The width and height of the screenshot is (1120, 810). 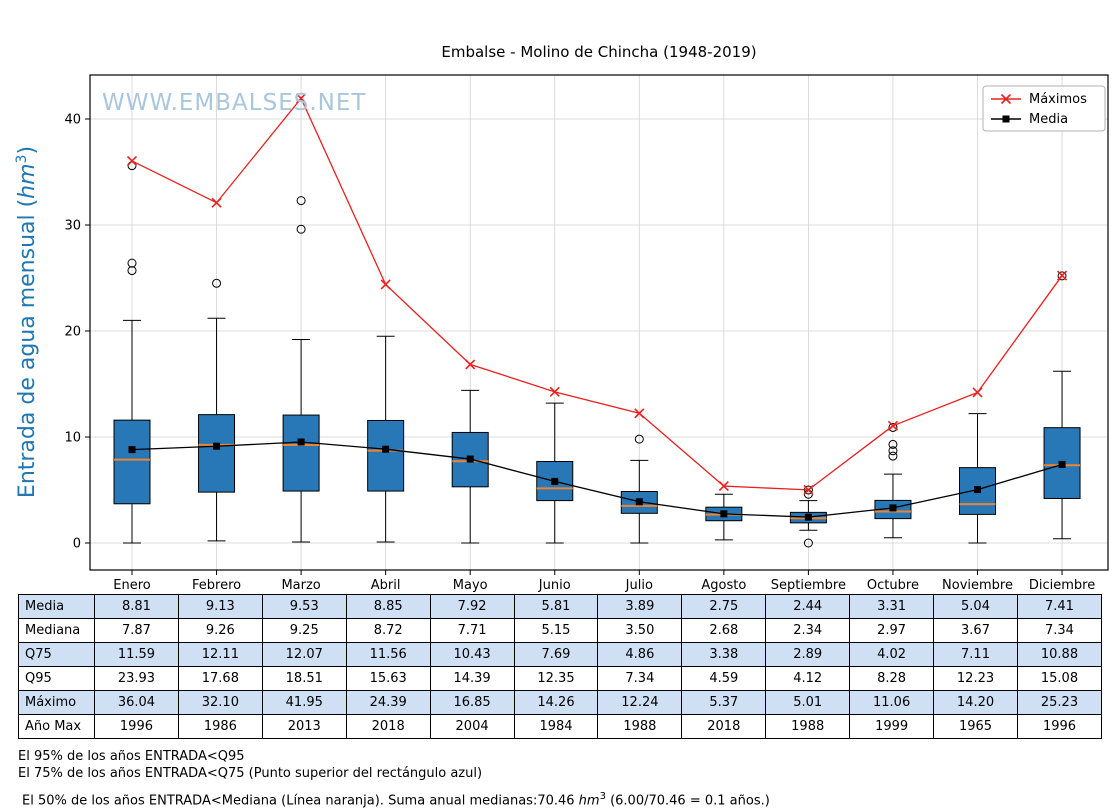 What do you see at coordinates (136, 654) in the screenshot?
I see `table-cell: 11.59` at bounding box center [136, 654].